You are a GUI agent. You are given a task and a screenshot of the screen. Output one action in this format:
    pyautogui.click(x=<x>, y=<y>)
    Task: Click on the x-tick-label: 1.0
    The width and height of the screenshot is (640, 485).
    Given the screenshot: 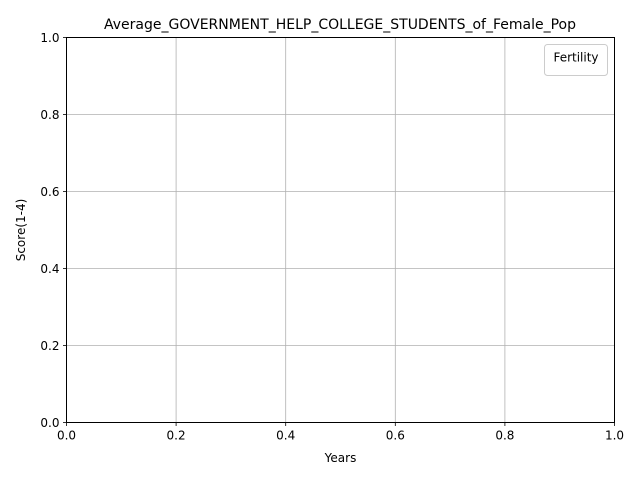 What is the action you would take?
    pyautogui.click(x=614, y=436)
    